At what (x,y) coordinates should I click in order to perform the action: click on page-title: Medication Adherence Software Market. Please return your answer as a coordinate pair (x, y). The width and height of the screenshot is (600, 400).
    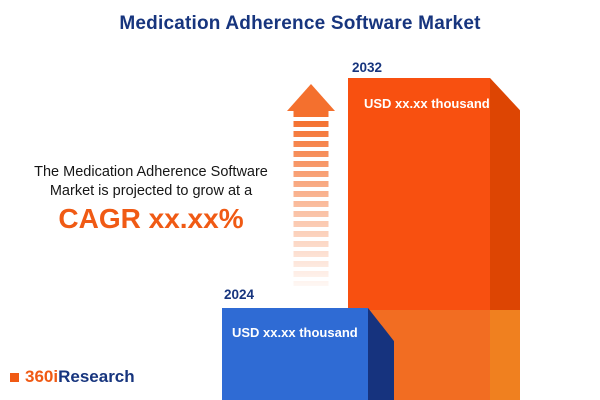
    Looking at the image, I should click on (300, 23).